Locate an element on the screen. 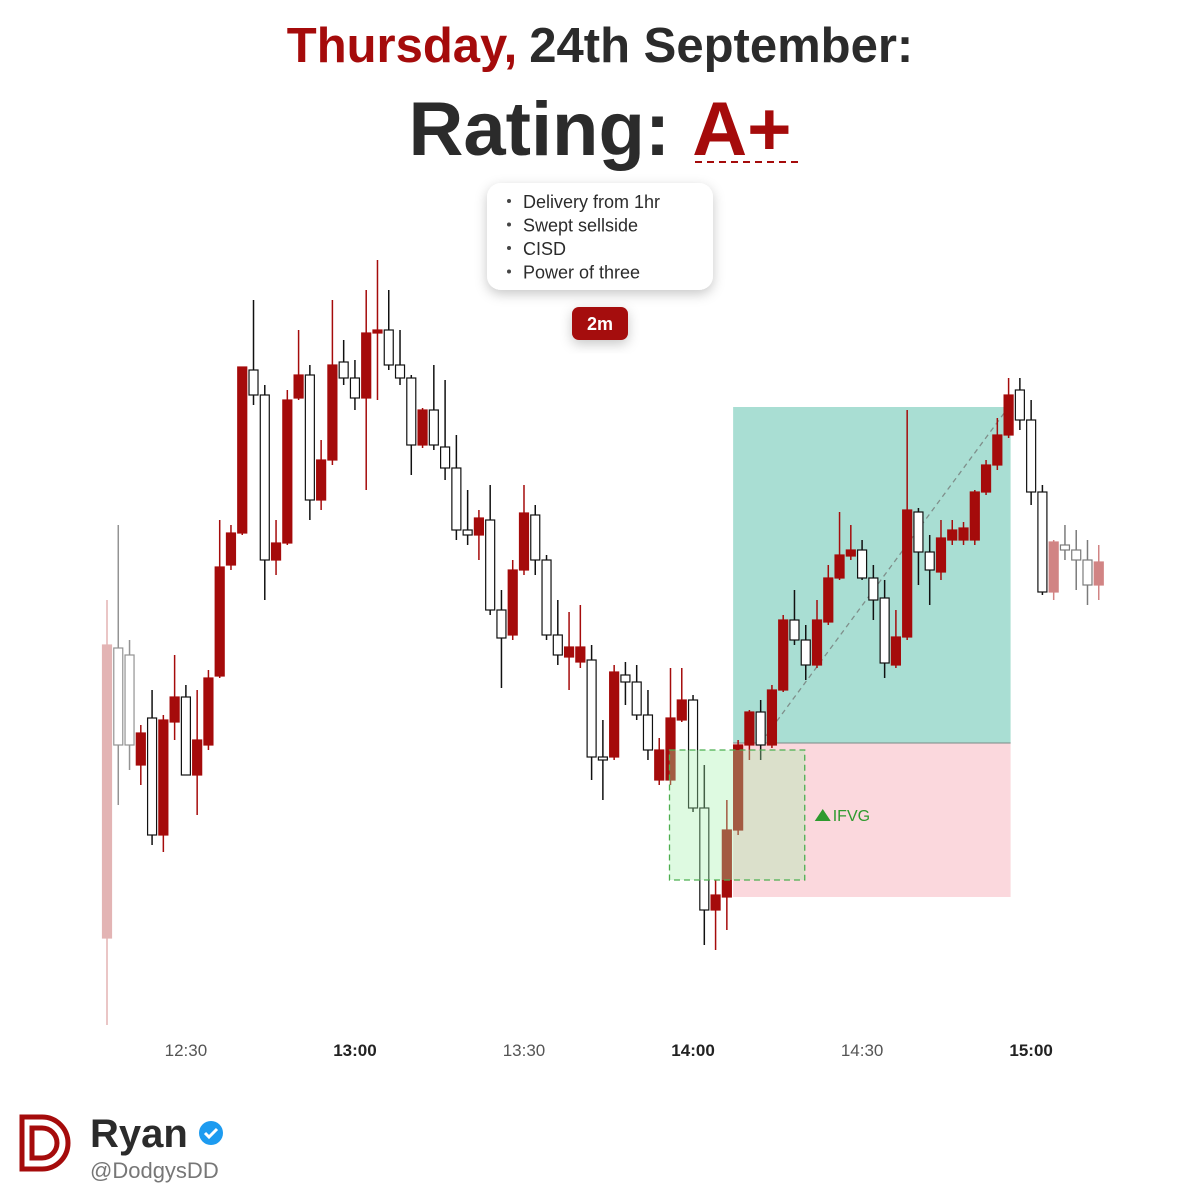 This screenshot has height=1200, width=1200. x-tick-label: 14:30 is located at coordinates (862, 1050).